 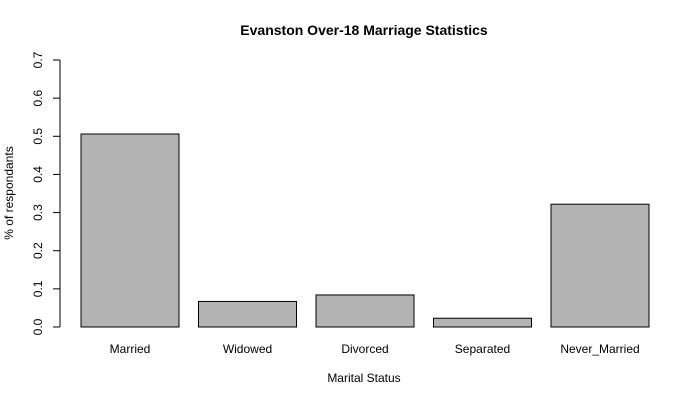 I want to click on bar-never-married, so click(x=600, y=265).